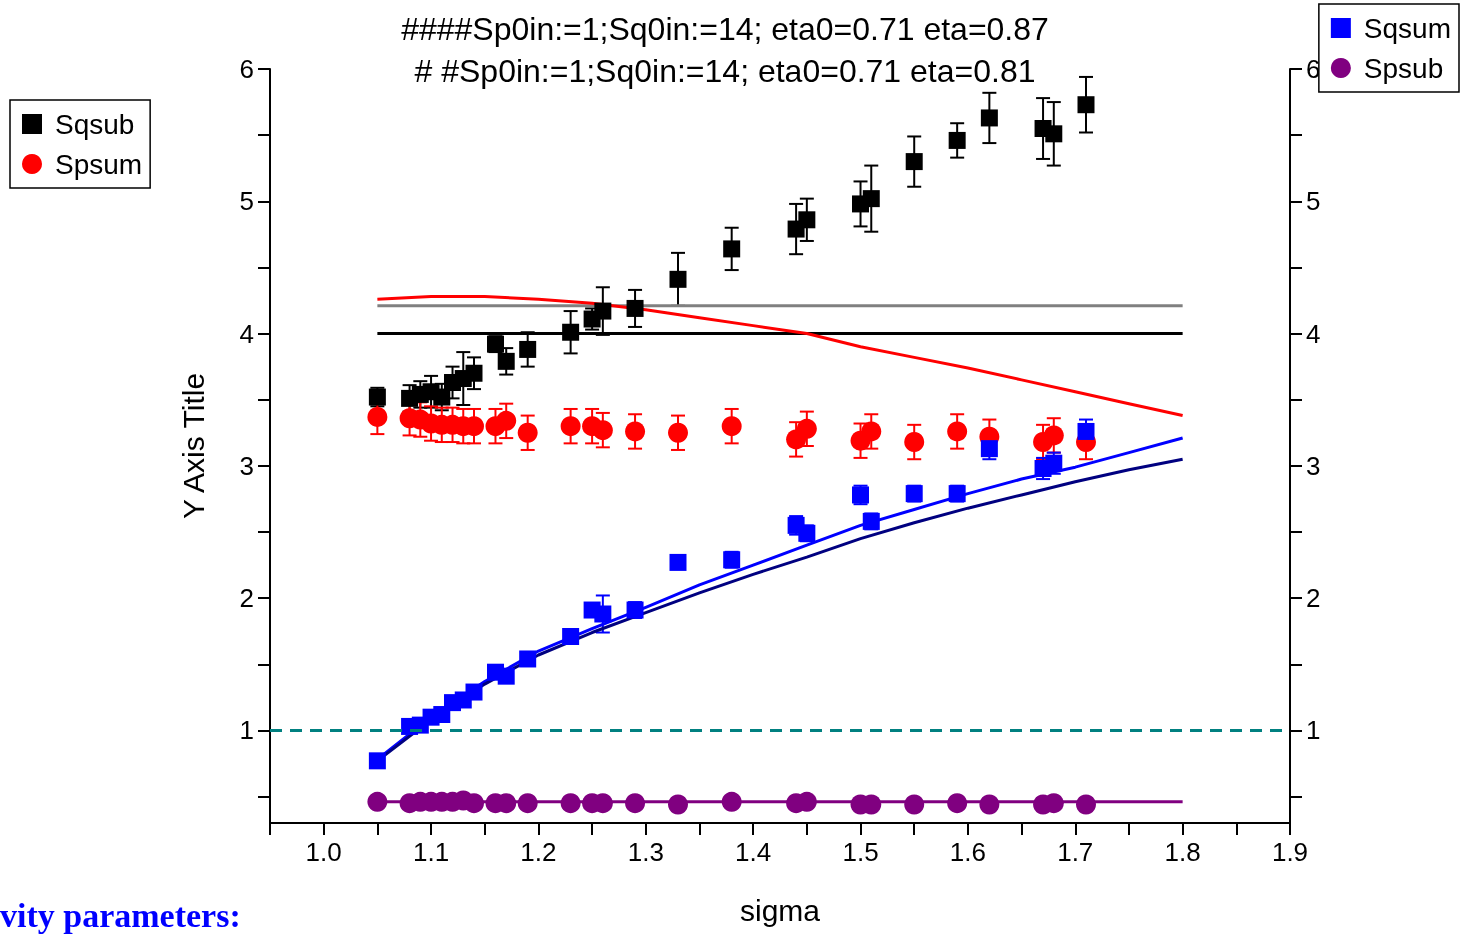 This screenshot has height=936, width=1460. I want to click on y2-tick-label: 3, so click(1313, 465).